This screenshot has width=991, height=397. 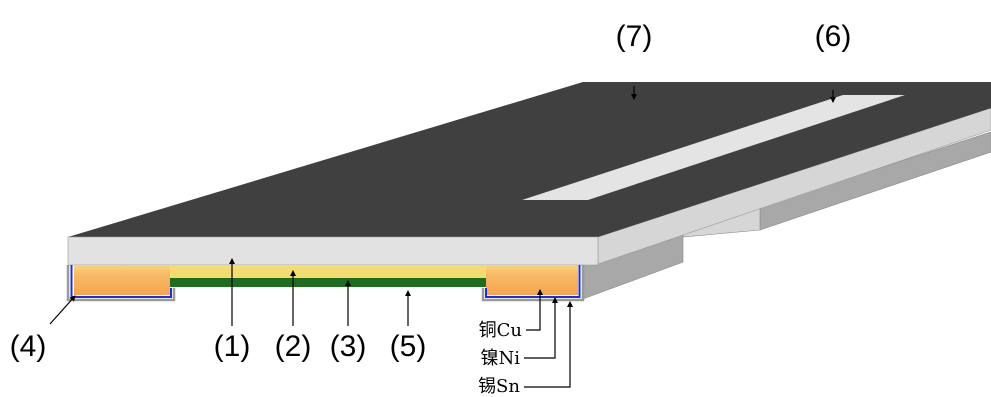 What do you see at coordinates (328, 272) in the screenshot?
I see `yellow-layer` at bounding box center [328, 272].